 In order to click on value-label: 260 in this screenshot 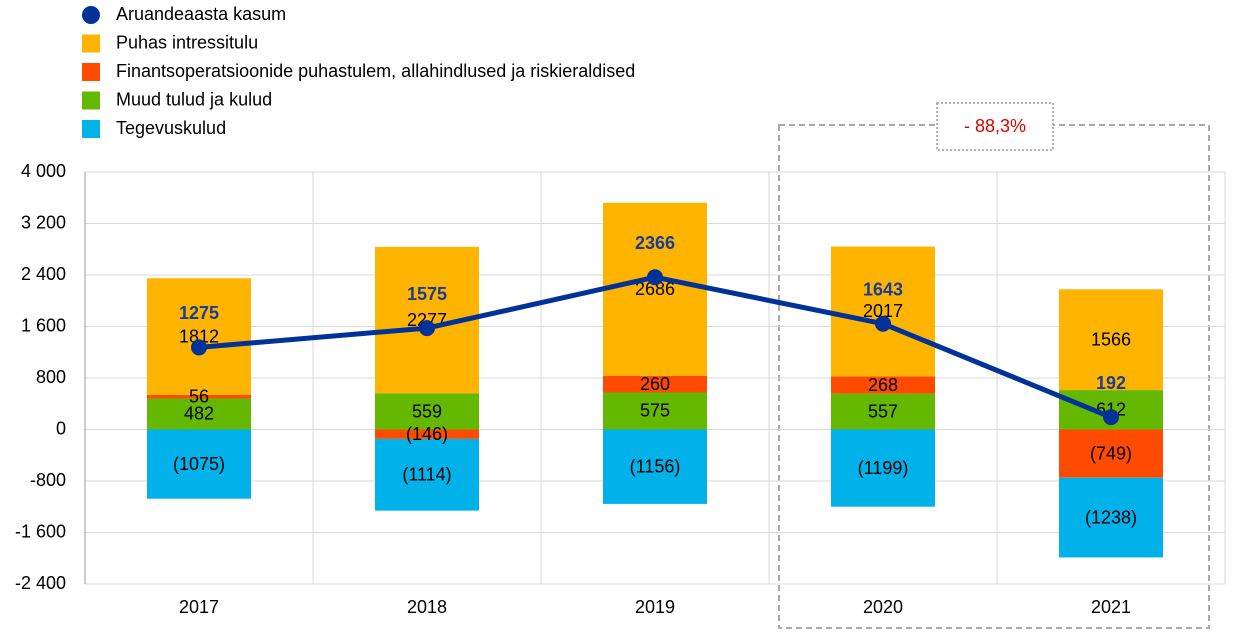, I will do `click(655, 384)`.